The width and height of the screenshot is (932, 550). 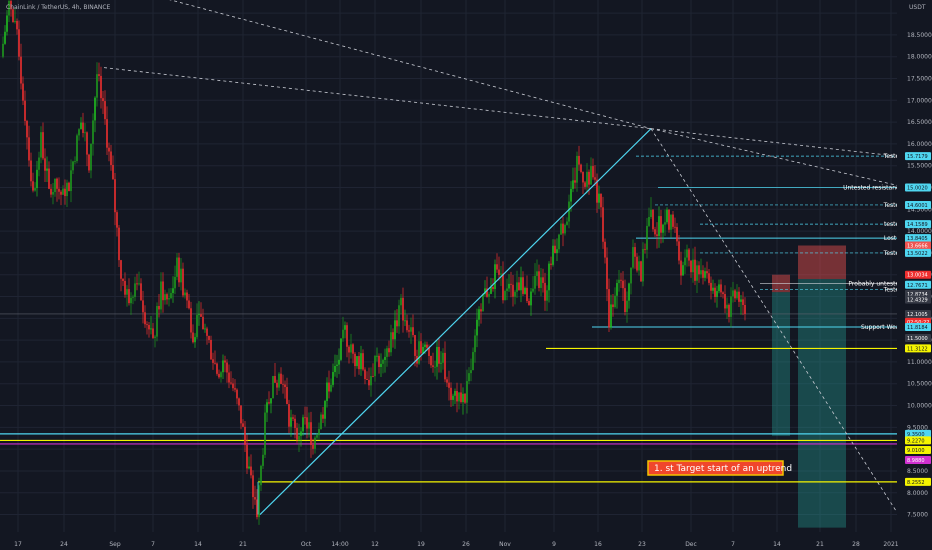 What do you see at coordinates (917, 247) in the screenshot?
I see `price-tag-label: 13.6666` at bounding box center [917, 247].